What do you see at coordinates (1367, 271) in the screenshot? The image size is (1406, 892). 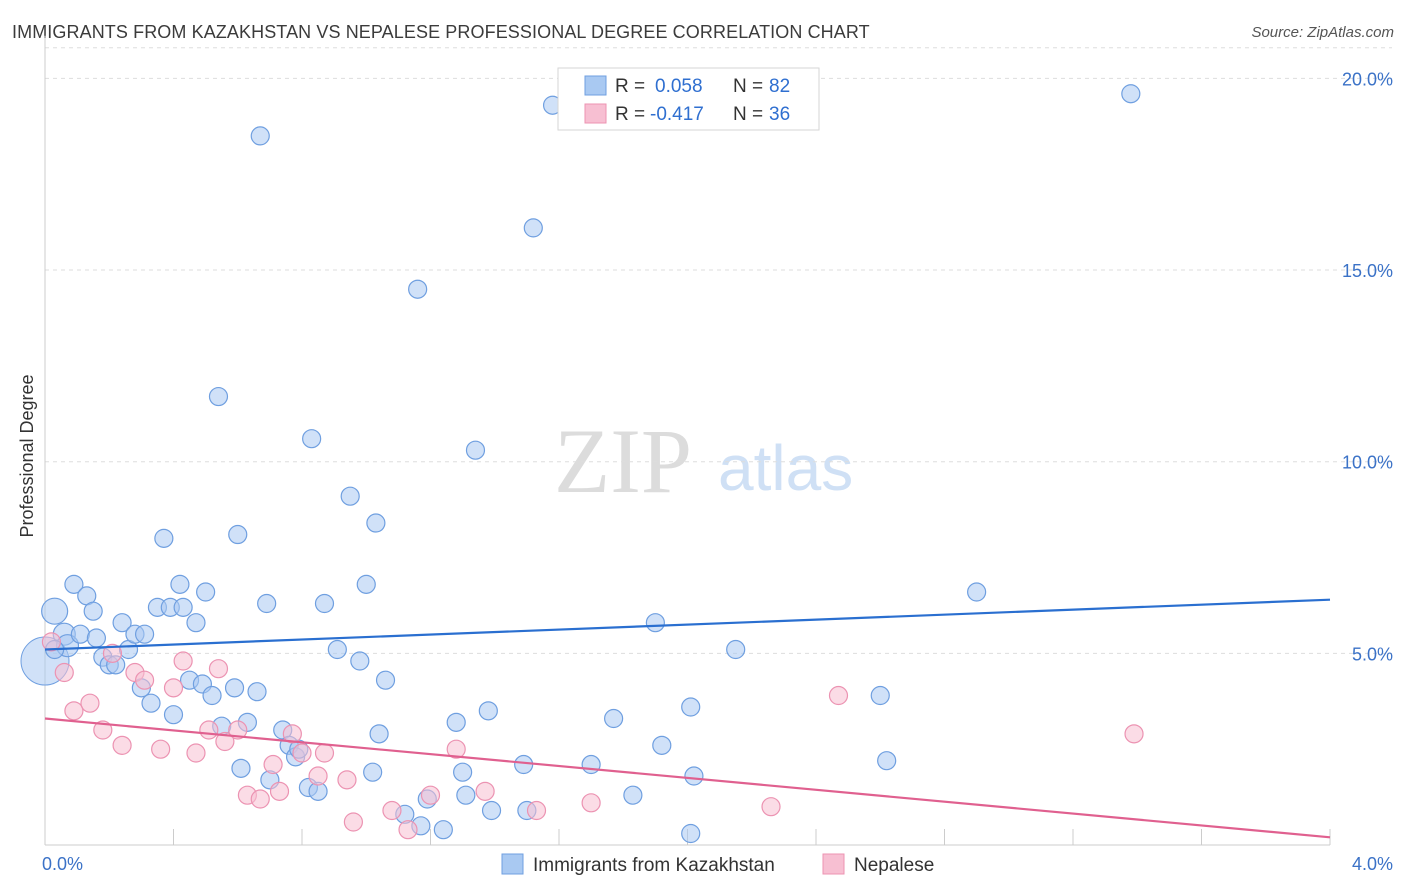 I see `y-tick-label: 15.0%` at bounding box center [1367, 271].